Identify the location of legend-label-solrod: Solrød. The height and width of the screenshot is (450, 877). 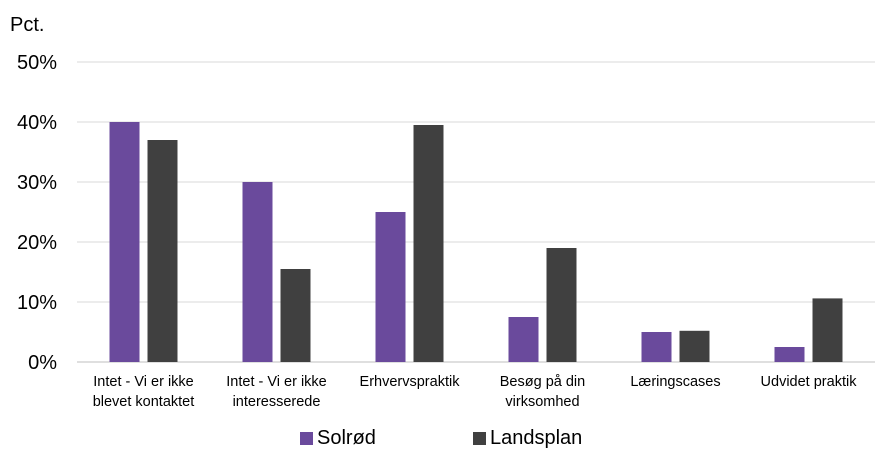
(346, 438).